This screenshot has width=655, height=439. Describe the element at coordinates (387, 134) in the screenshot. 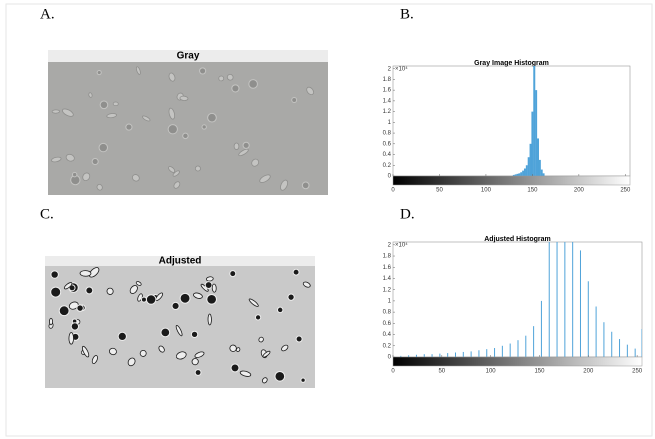

I see `y-tick-label: 0.8` at that location.